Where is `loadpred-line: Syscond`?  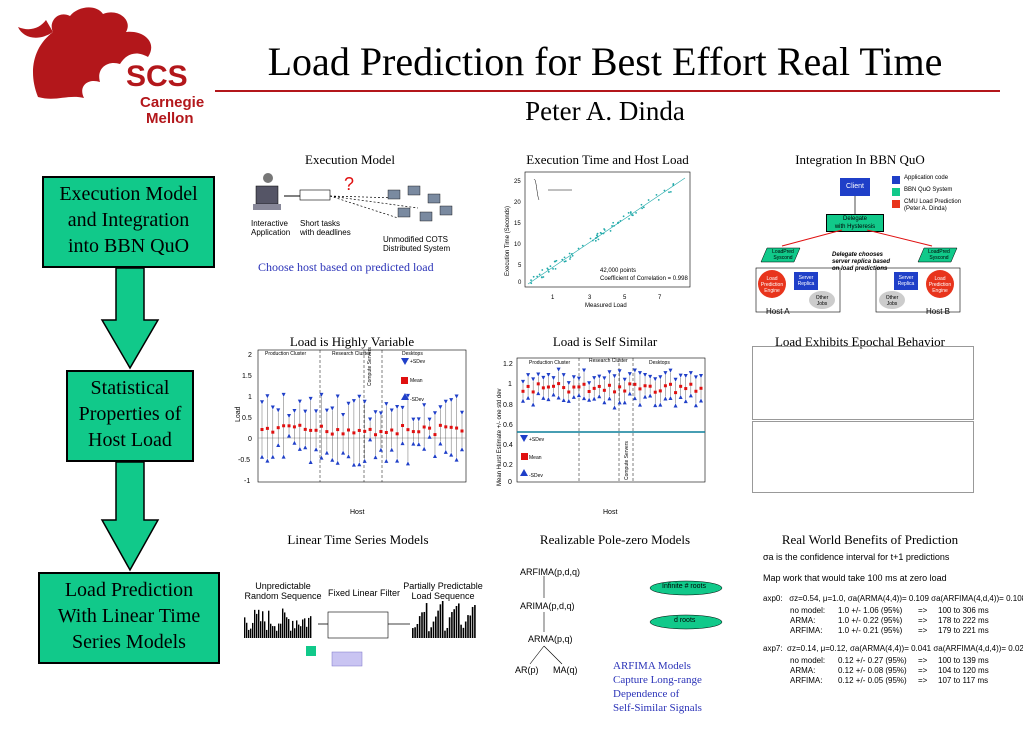
loadpred-line: Syscond is located at coordinates (783, 258).